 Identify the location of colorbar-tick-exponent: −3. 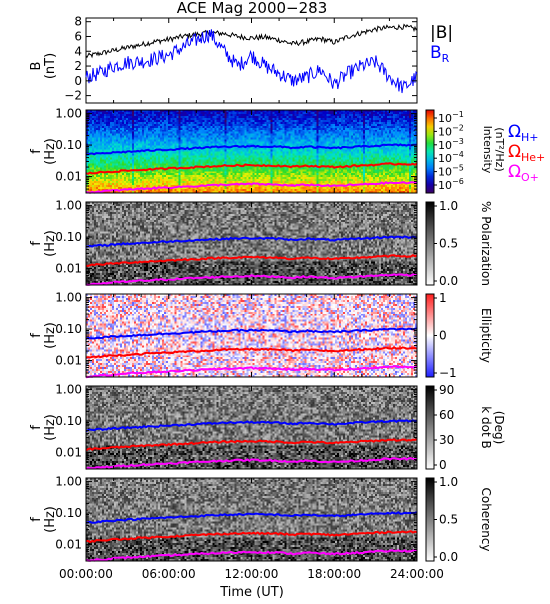
(458, 141).